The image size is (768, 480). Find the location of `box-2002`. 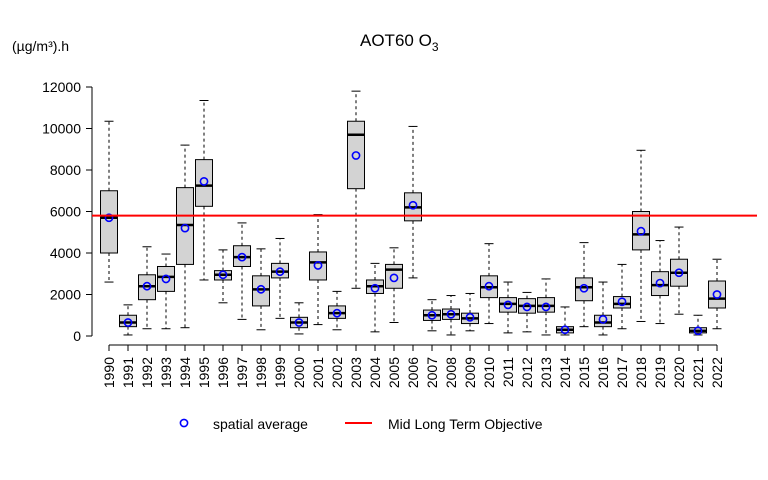

box-2002 is located at coordinates (337, 310).